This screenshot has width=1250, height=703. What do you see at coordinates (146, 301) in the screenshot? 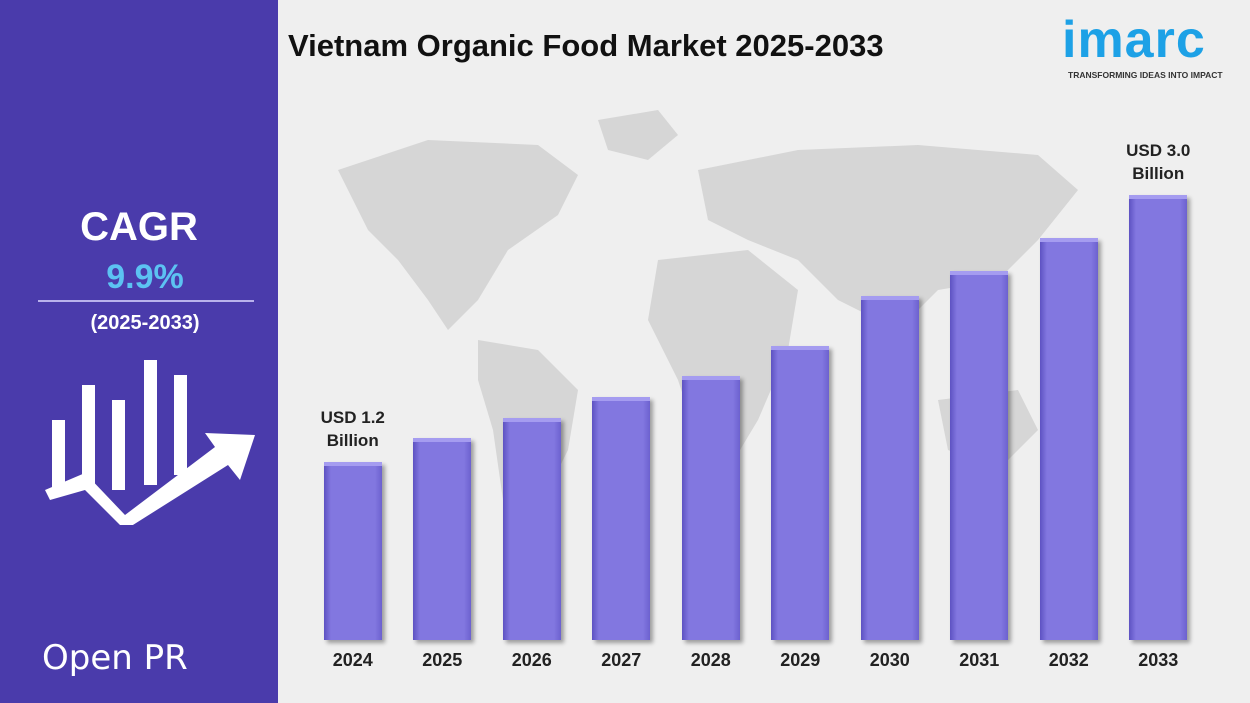
I see `divider` at bounding box center [146, 301].